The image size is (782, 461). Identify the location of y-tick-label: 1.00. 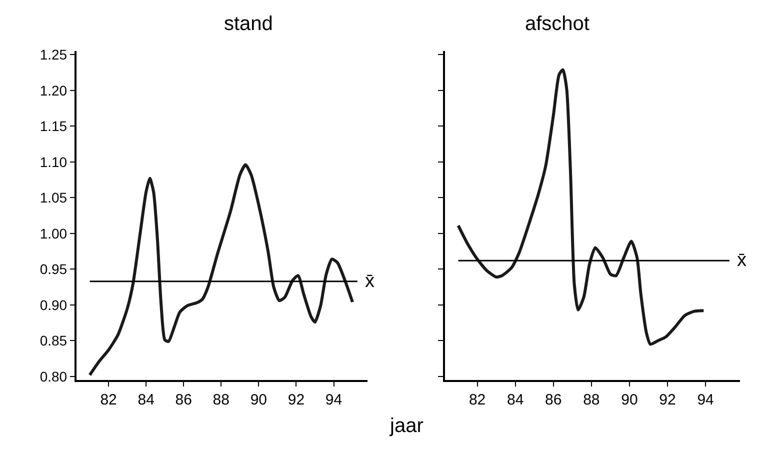
(54, 233).